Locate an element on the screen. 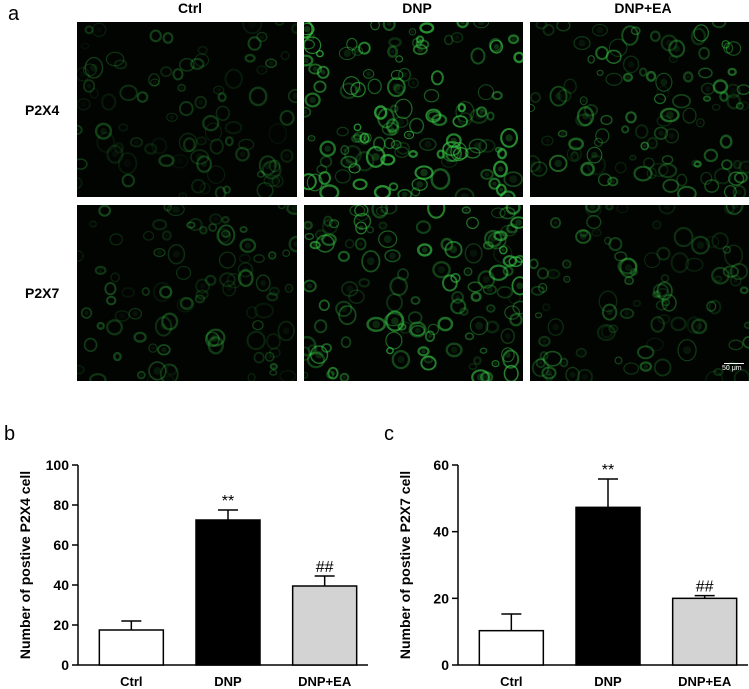 The width and height of the screenshot is (749, 689). bar is located at coordinates (608, 586).